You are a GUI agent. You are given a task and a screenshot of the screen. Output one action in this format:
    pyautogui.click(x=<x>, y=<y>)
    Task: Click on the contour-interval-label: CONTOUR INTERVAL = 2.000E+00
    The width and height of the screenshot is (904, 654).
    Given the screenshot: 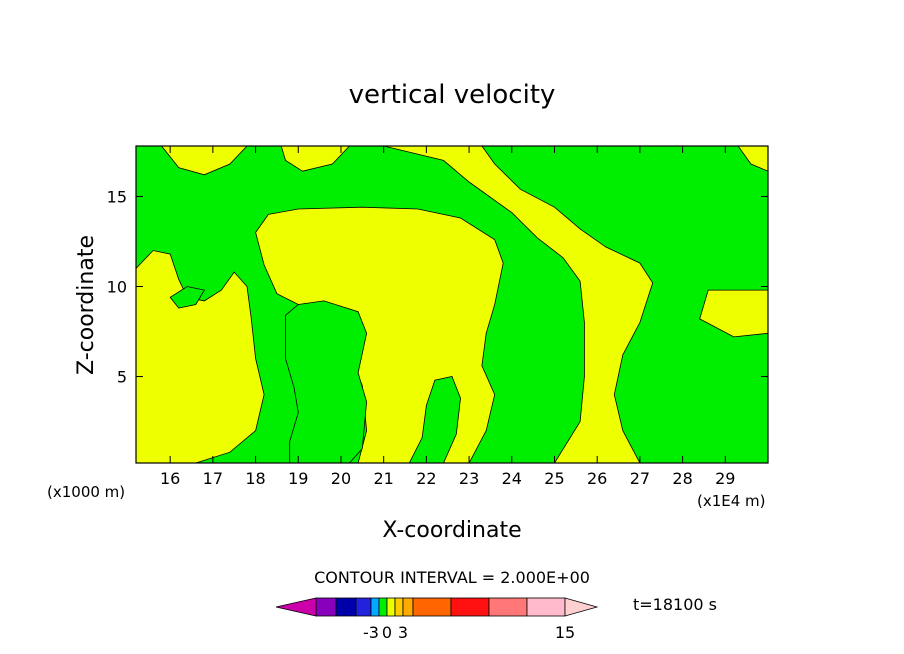 What is the action you would take?
    pyautogui.click(x=452, y=577)
    